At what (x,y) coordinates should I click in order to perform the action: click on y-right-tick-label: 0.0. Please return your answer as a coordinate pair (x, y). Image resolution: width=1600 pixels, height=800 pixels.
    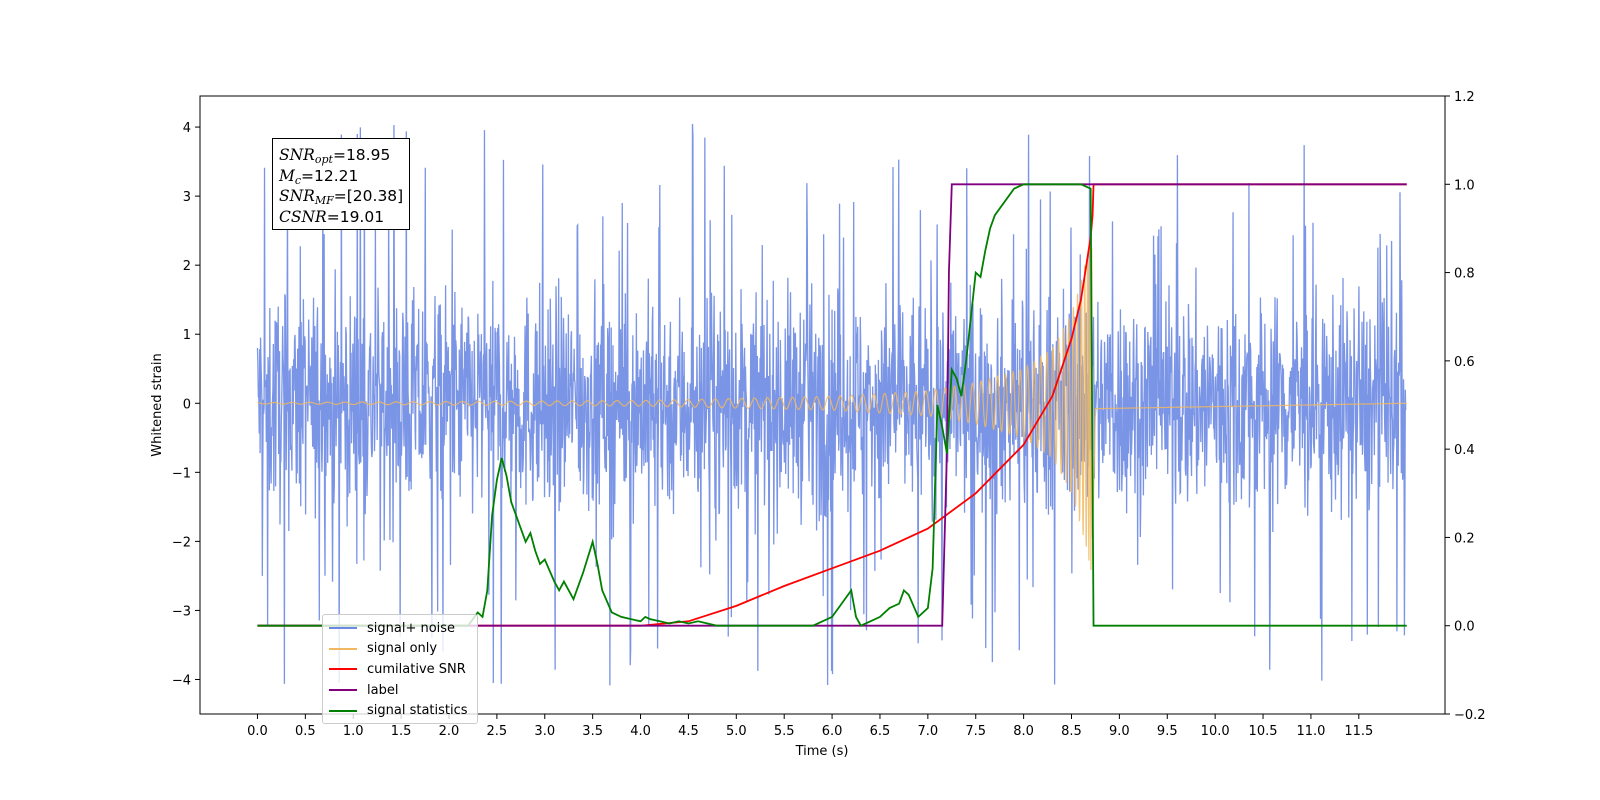
    Looking at the image, I should click on (1464, 627).